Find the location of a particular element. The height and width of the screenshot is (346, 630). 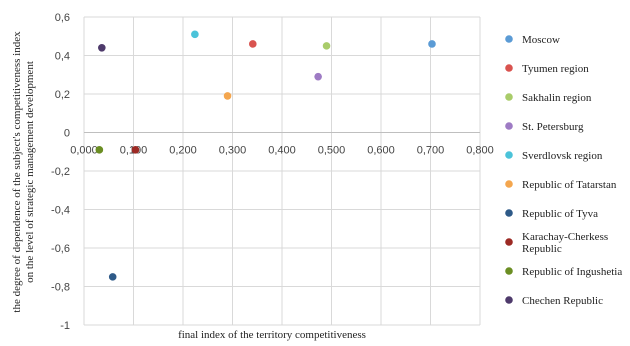

y-axis-ticks: 0,6 0,4 0,2 0 -0,2 -0,4 -0,6 -0,8 -1 is located at coordinates (60, 172).